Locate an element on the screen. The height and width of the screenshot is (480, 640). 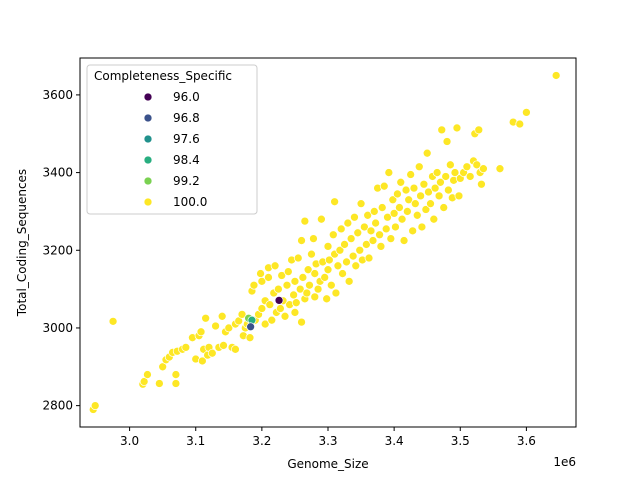
legend-box is located at coordinates (172, 139).